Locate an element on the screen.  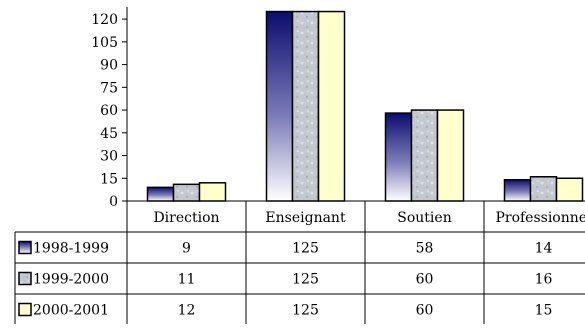
y-tick-label: 75 is located at coordinates (109, 88).